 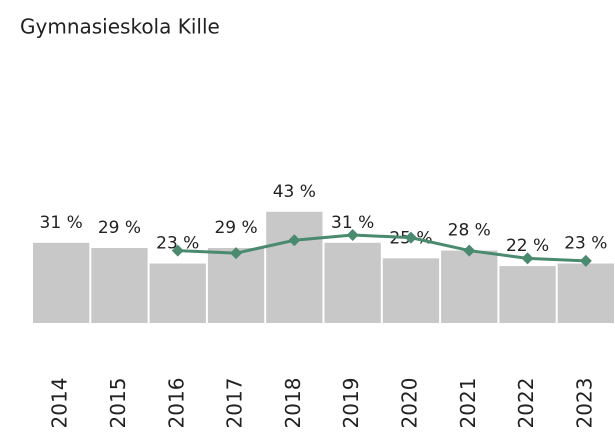 What do you see at coordinates (381, 248) in the screenshot?
I see `line` at bounding box center [381, 248].